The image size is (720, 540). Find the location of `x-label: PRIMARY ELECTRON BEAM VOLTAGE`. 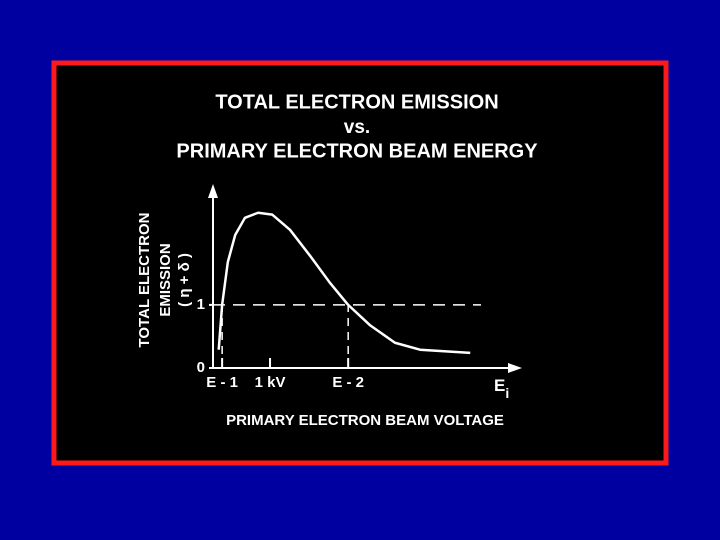

x-label: PRIMARY ELECTRON BEAM VOLTAGE is located at coordinates (365, 420).